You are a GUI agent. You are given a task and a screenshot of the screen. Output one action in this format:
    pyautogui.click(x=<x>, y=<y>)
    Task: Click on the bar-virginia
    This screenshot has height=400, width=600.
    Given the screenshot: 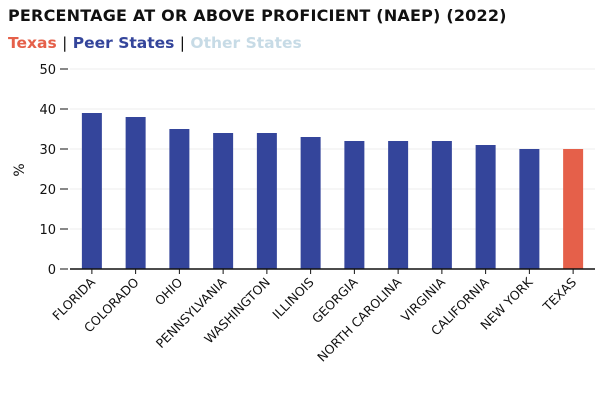 What is the action you would take?
    pyautogui.click(x=441, y=205)
    